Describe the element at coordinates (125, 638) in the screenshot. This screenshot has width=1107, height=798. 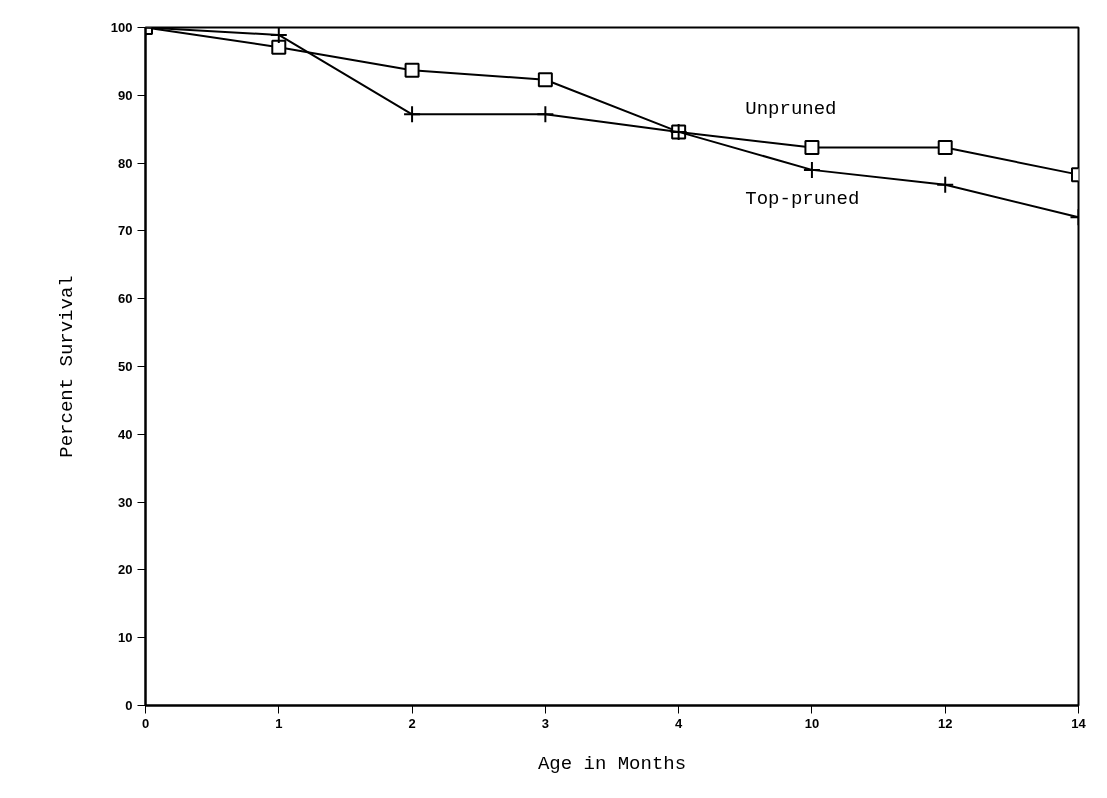
I see `y-tick-label: 10` at that location.